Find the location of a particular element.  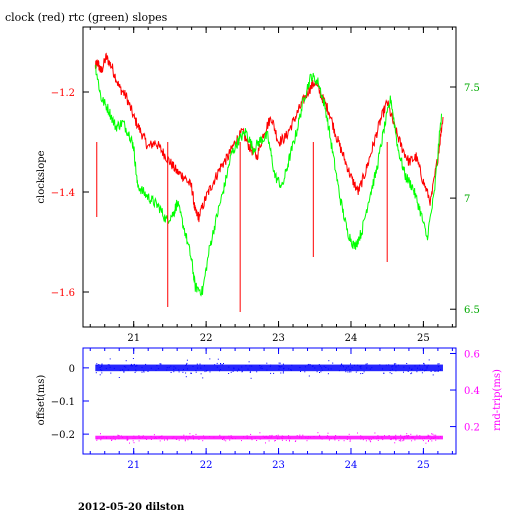

x-tick-label: 24 is located at coordinates (351, 338).